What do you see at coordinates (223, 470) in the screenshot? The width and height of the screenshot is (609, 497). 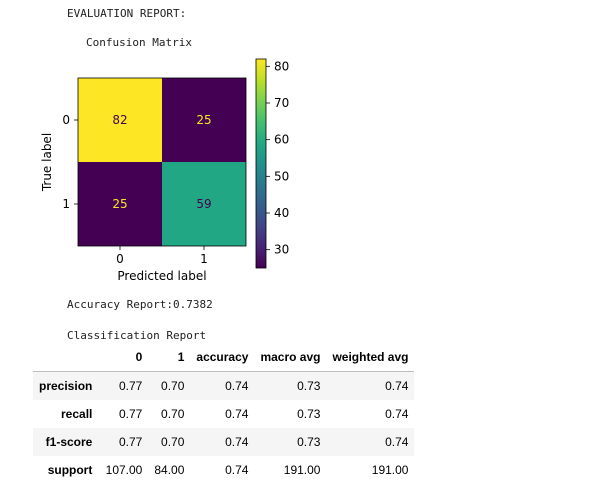 I see `table-row: support 107.00 84.00 0.74 191.00 191.00` at bounding box center [223, 470].